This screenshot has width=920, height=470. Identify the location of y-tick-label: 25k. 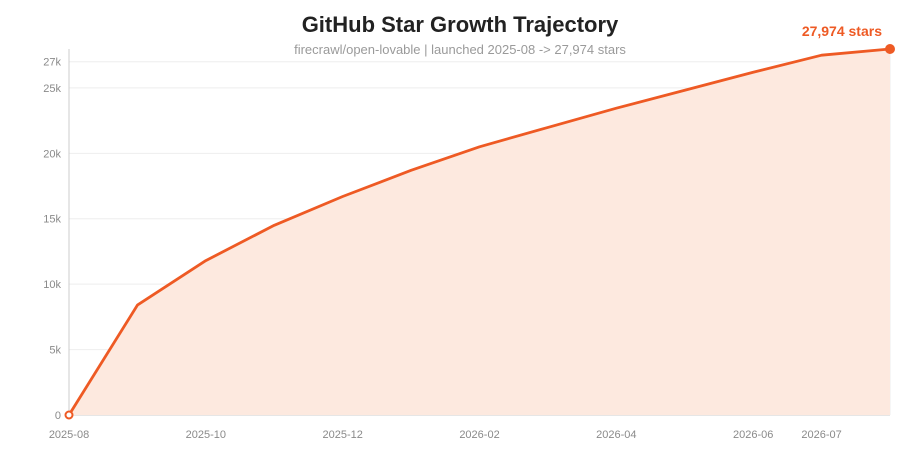
(52, 89).